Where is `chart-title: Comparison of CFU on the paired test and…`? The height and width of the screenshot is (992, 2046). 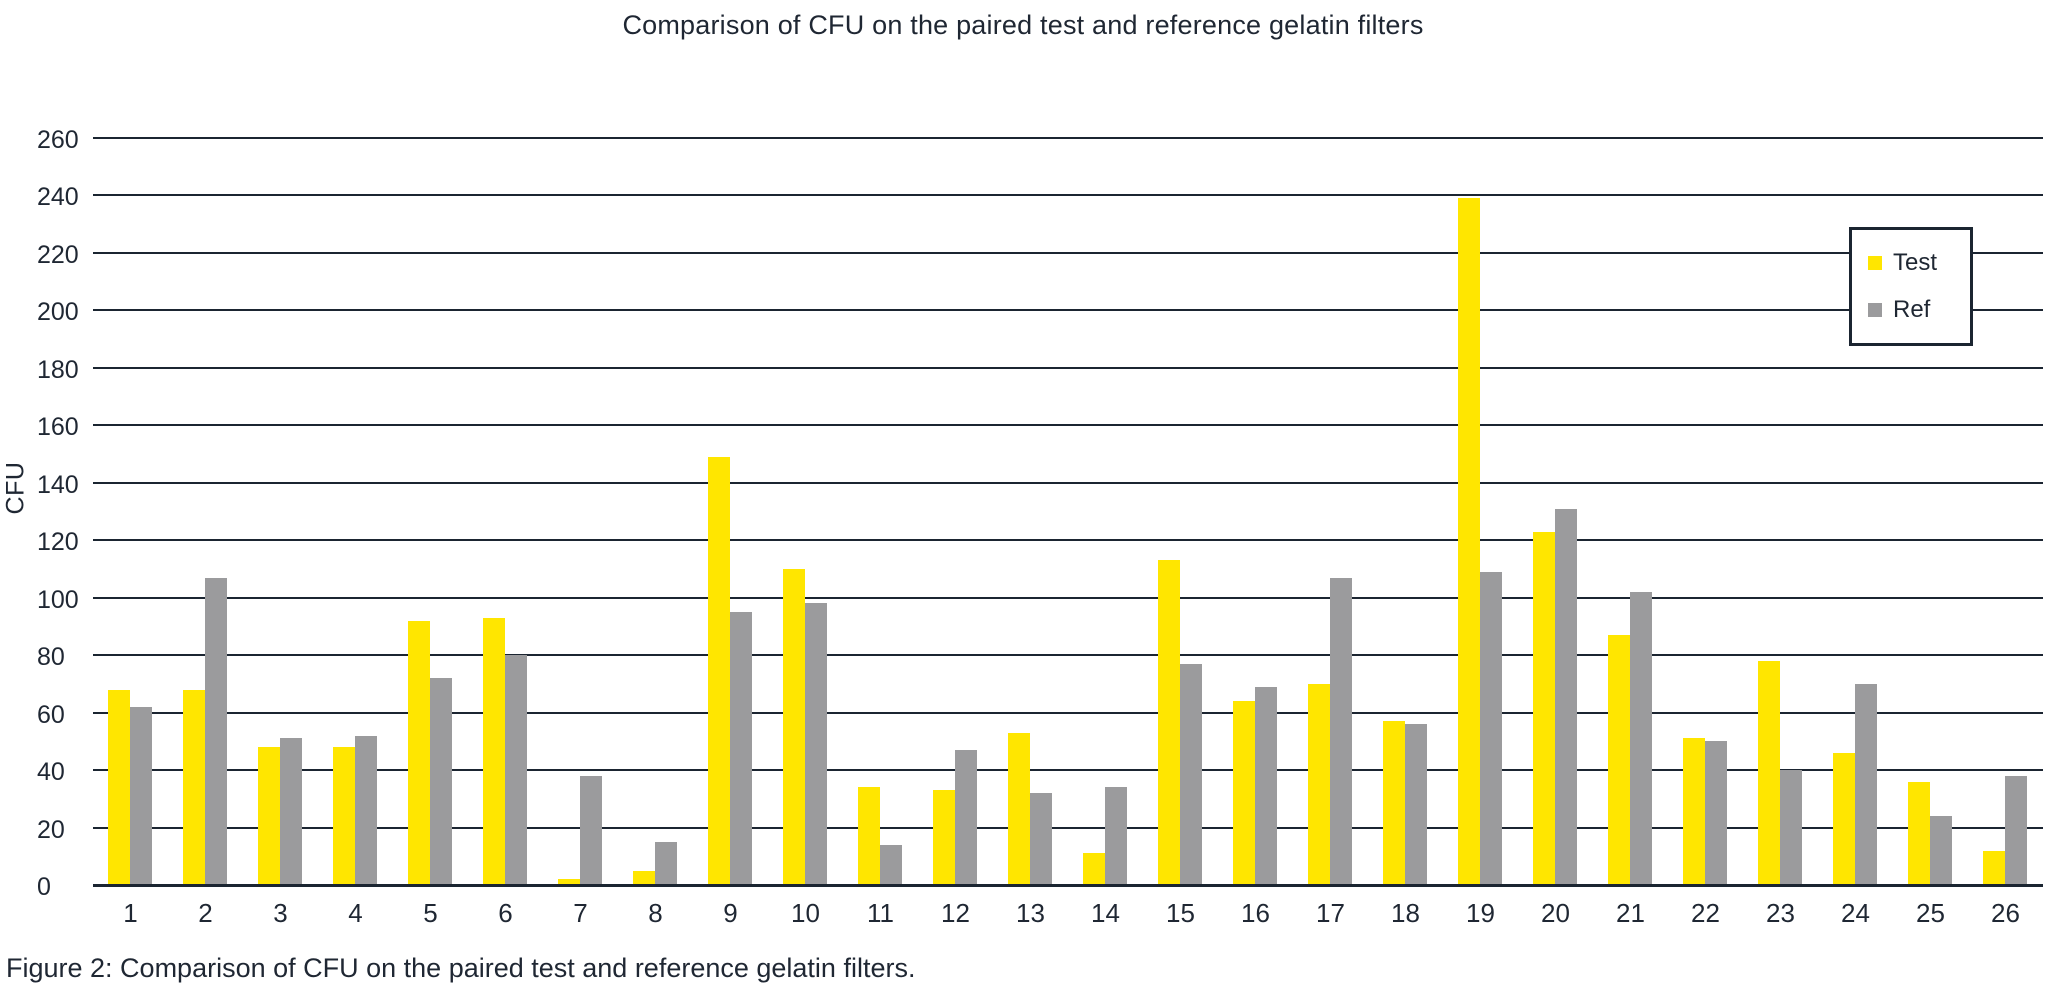
chart-title: Comparison of CFU on the paired test and… is located at coordinates (1023, 25).